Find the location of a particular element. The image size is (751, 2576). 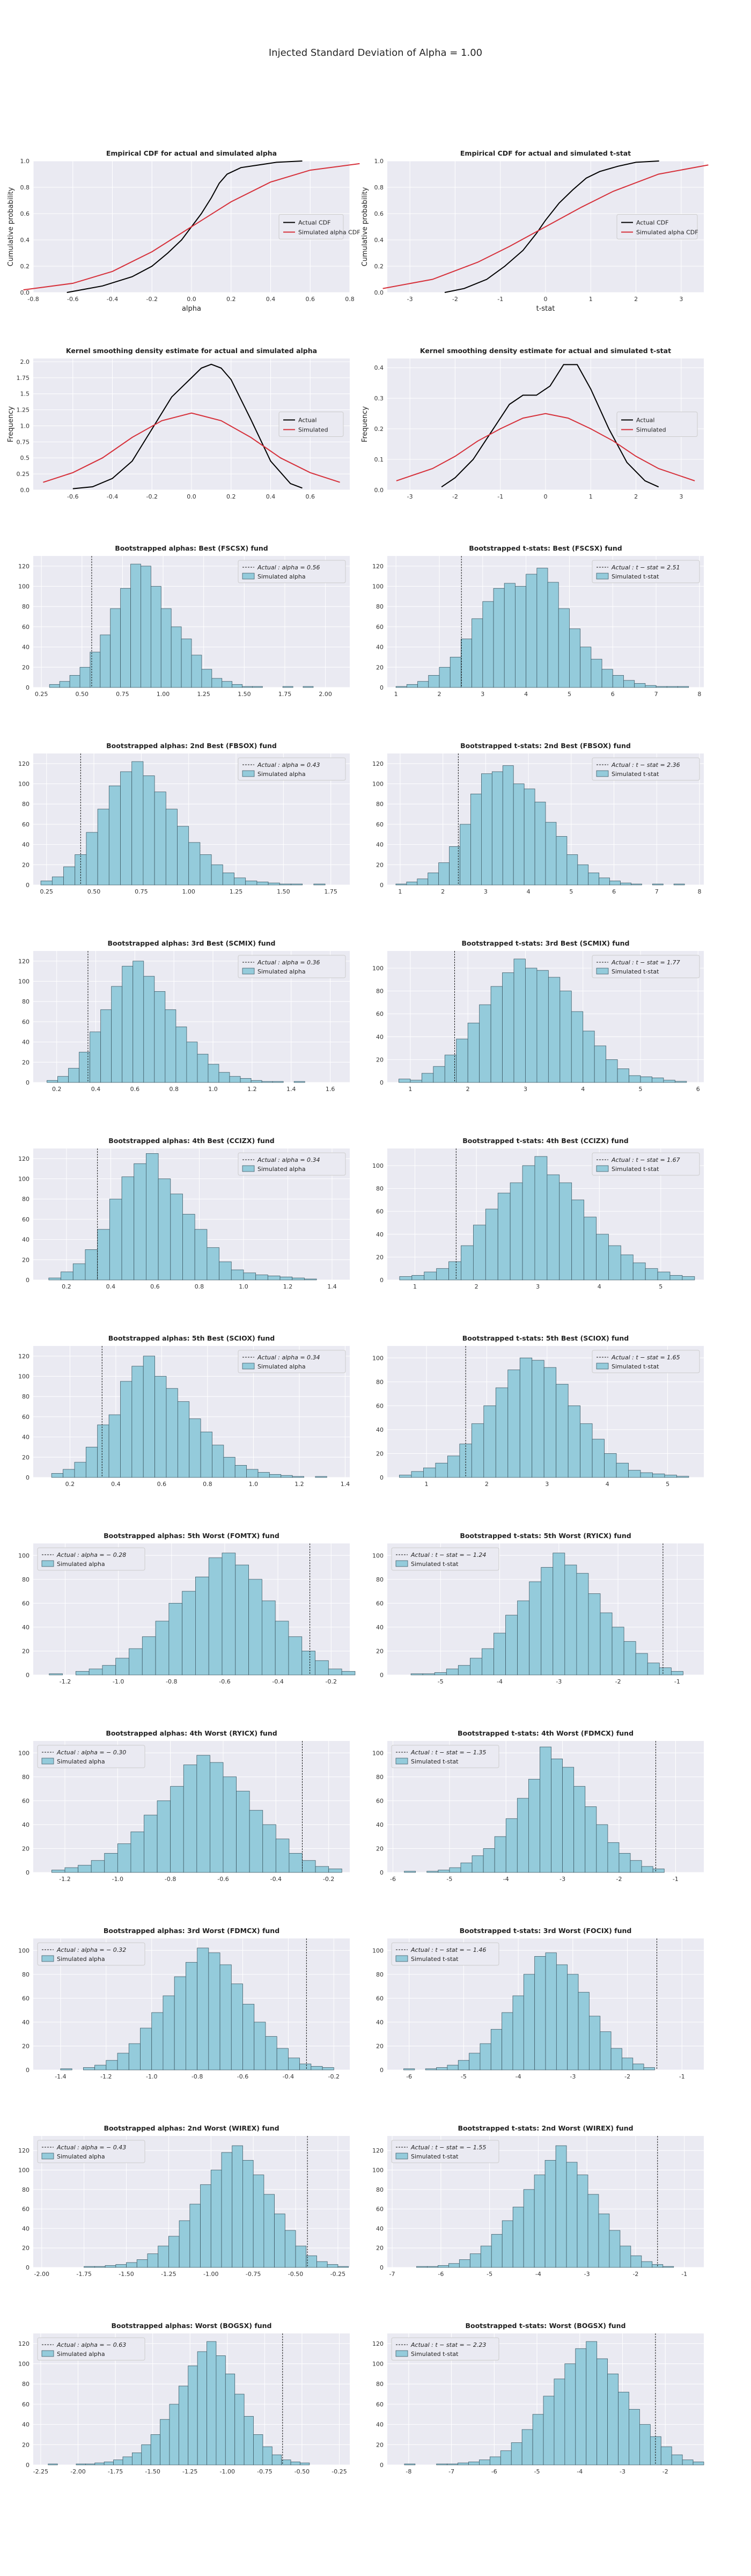

legend-label: Actual : alpha = − 0.32 is located at coordinates (91, 1949).